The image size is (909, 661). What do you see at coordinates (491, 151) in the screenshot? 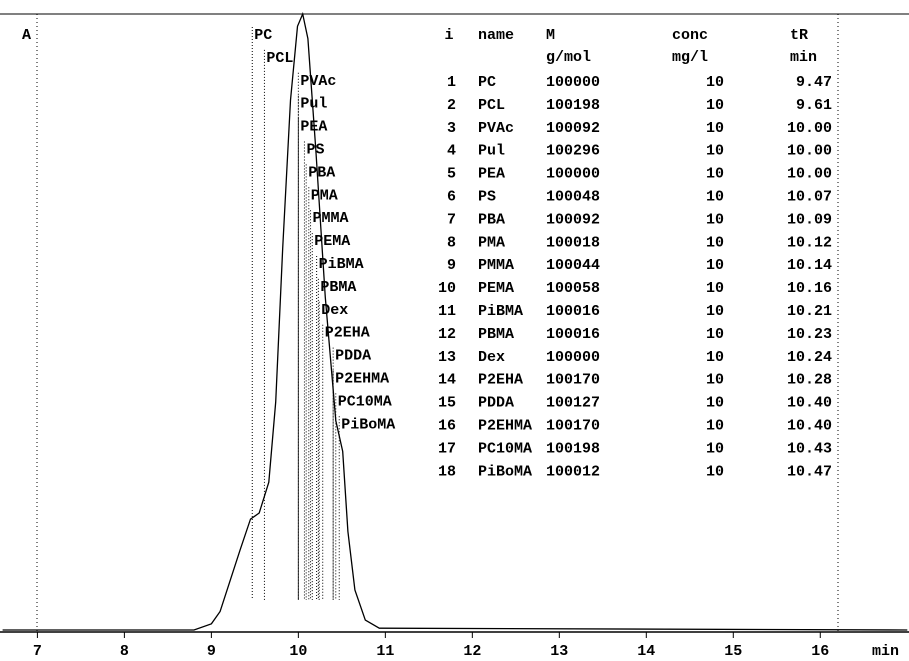
I see `table-cell: Pul` at bounding box center [491, 151].